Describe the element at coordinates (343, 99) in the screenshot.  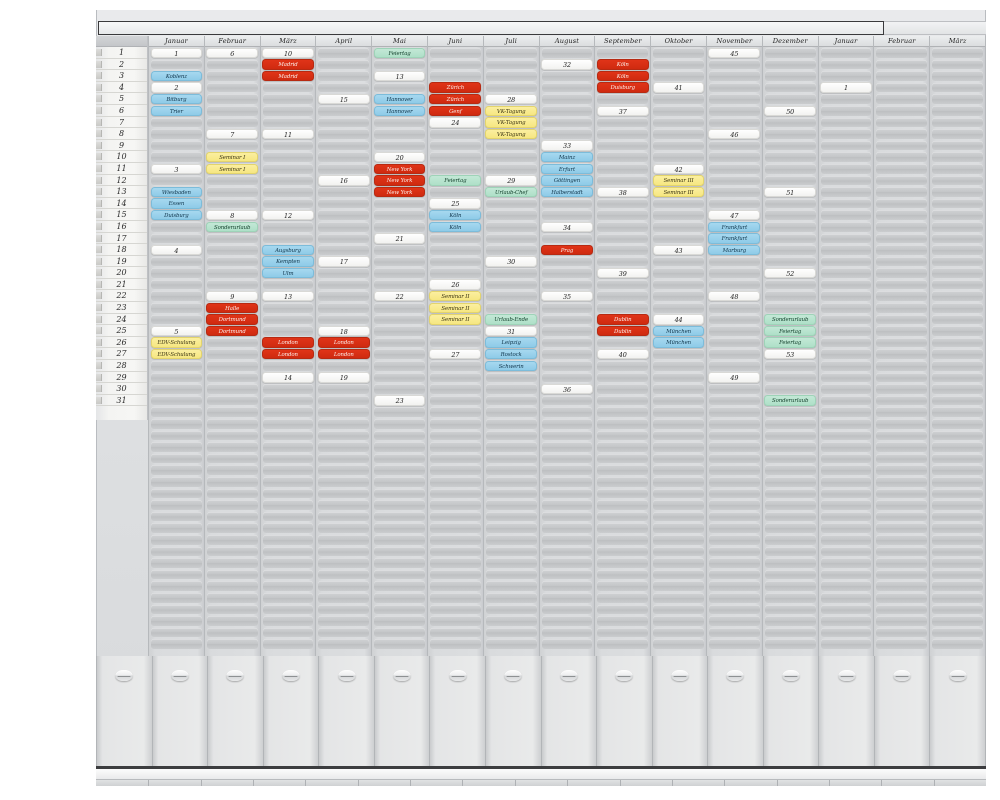
I see `planning-card: 15` at that location.